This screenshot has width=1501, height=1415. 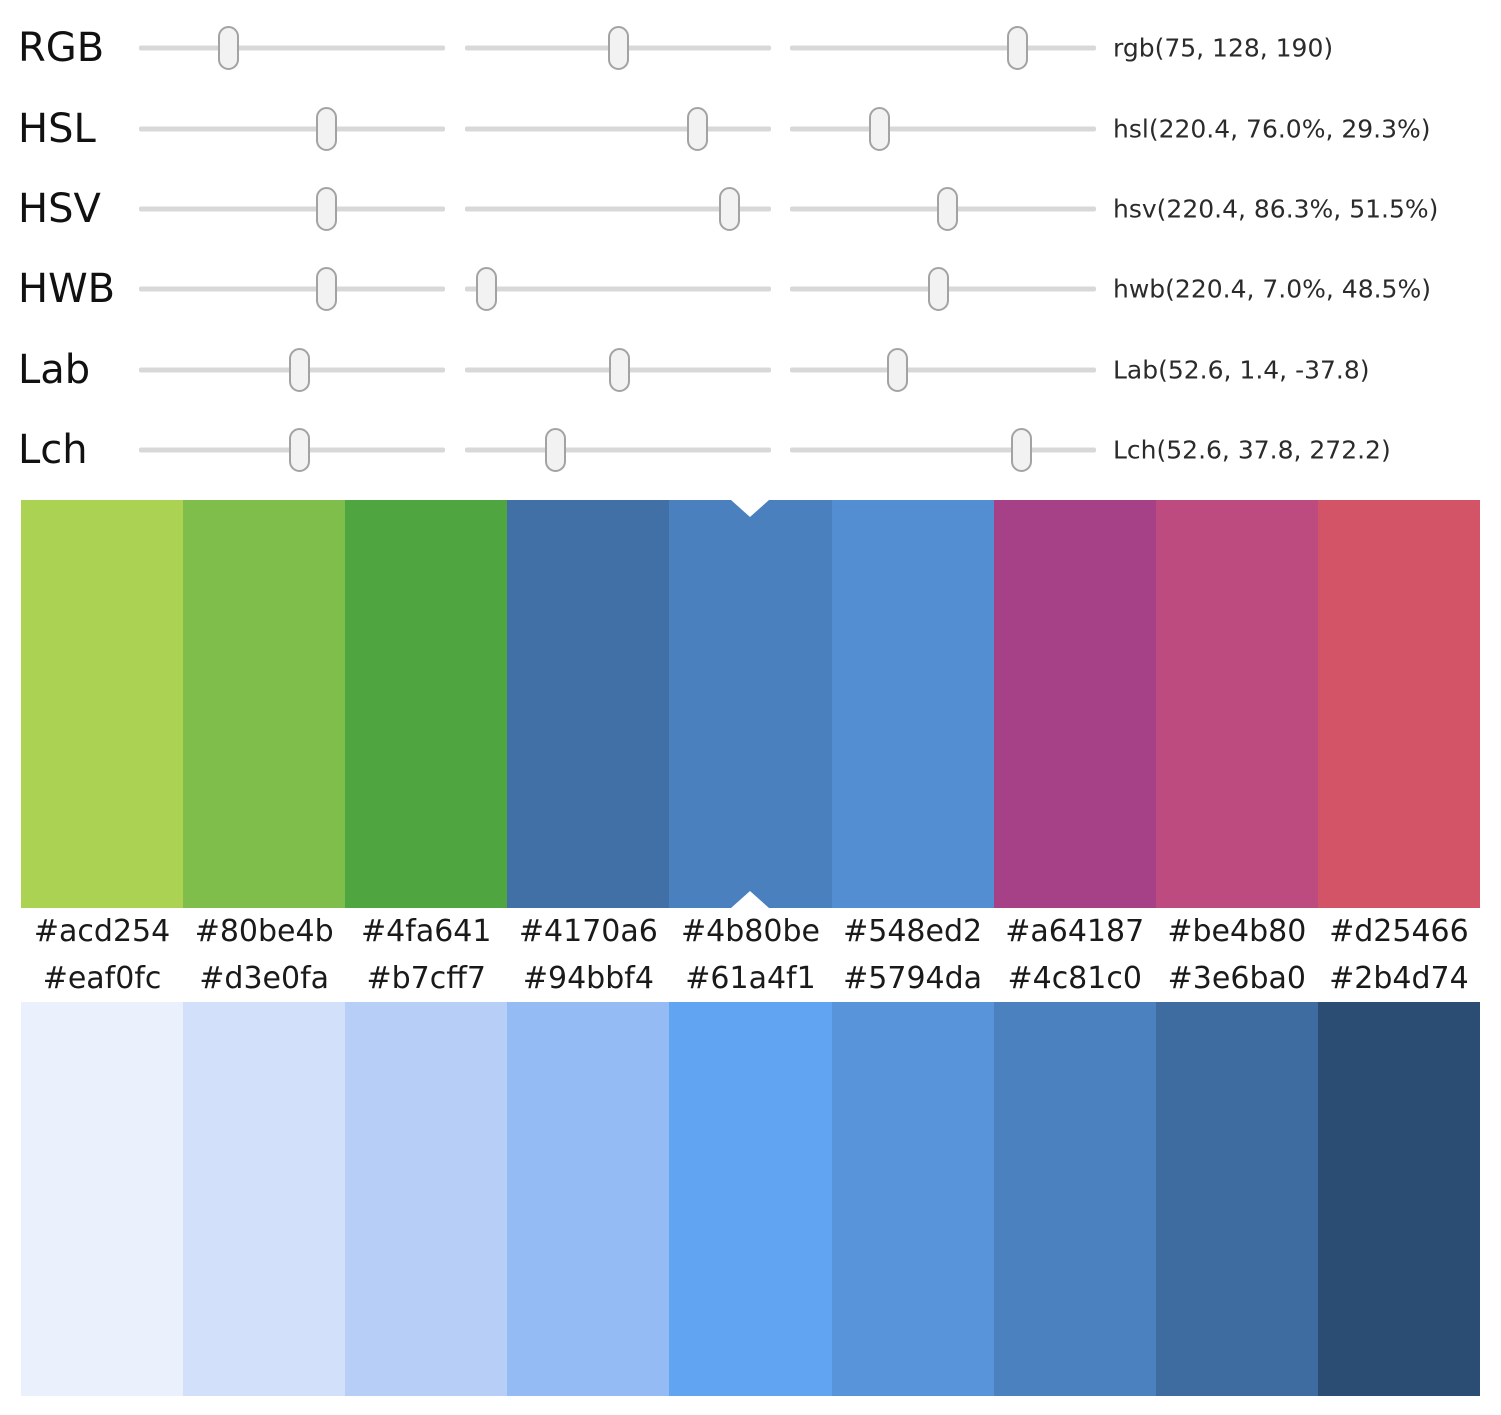 What do you see at coordinates (1272, 129) in the screenshot?
I see `color-value-label: hsl(220.4, 76.0%, 29.3%)` at bounding box center [1272, 129].